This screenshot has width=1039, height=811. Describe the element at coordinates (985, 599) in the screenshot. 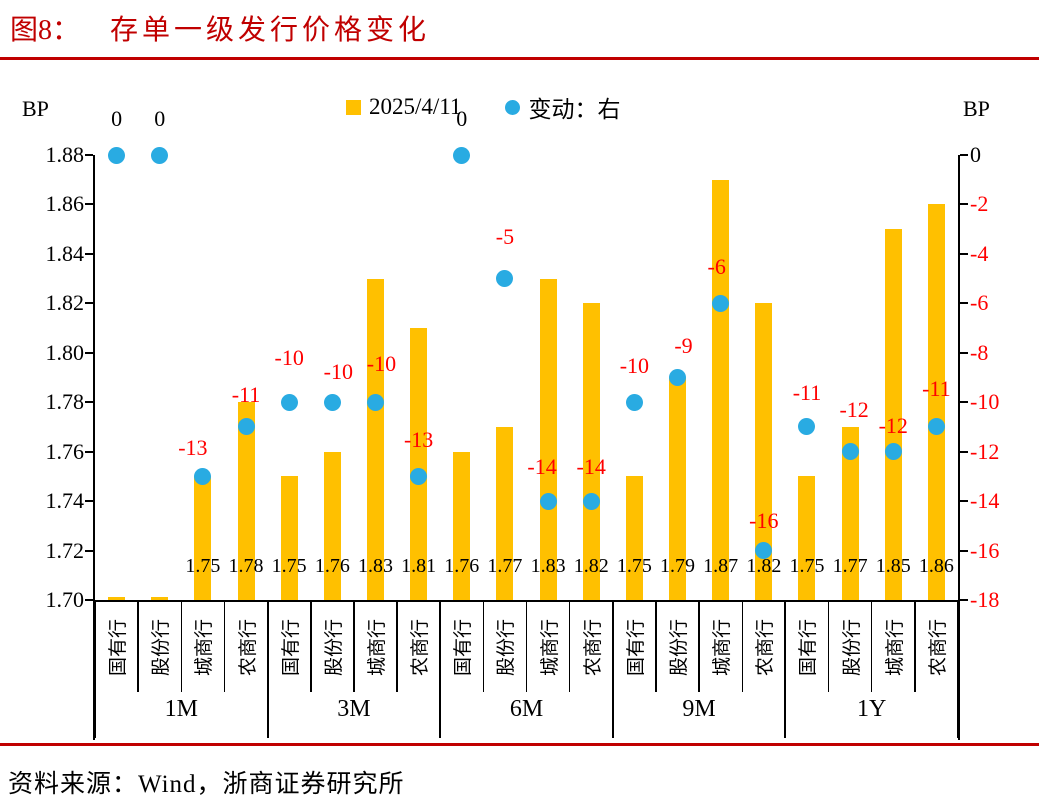

I see `right-axis-tick-label: -18` at that location.